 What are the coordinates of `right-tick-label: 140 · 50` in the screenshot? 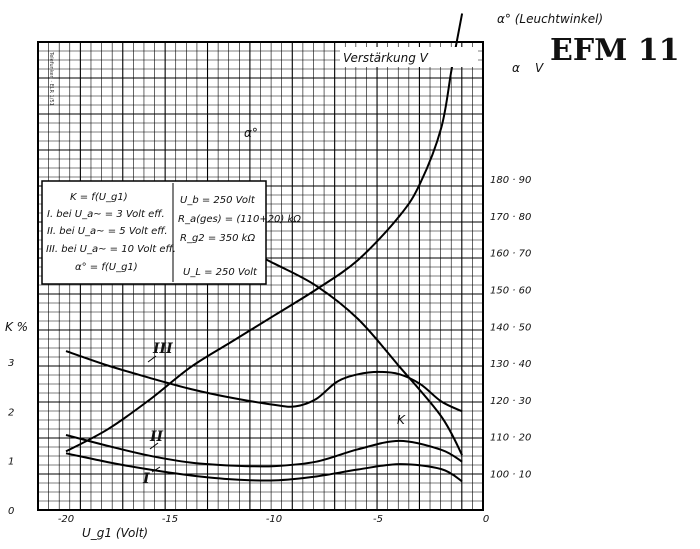 It's located at (510, 327).